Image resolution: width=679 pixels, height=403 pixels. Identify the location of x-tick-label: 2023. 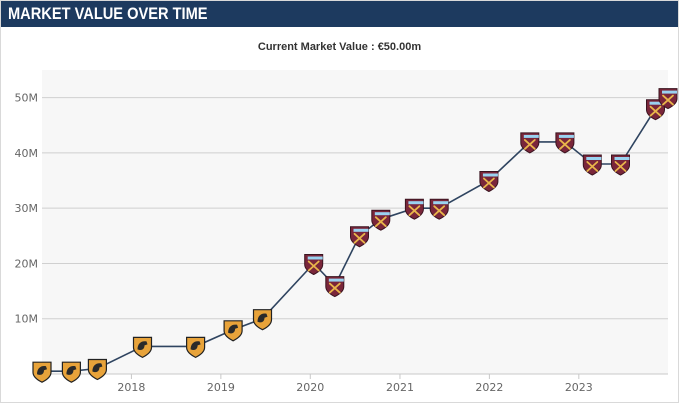
(579, 387).